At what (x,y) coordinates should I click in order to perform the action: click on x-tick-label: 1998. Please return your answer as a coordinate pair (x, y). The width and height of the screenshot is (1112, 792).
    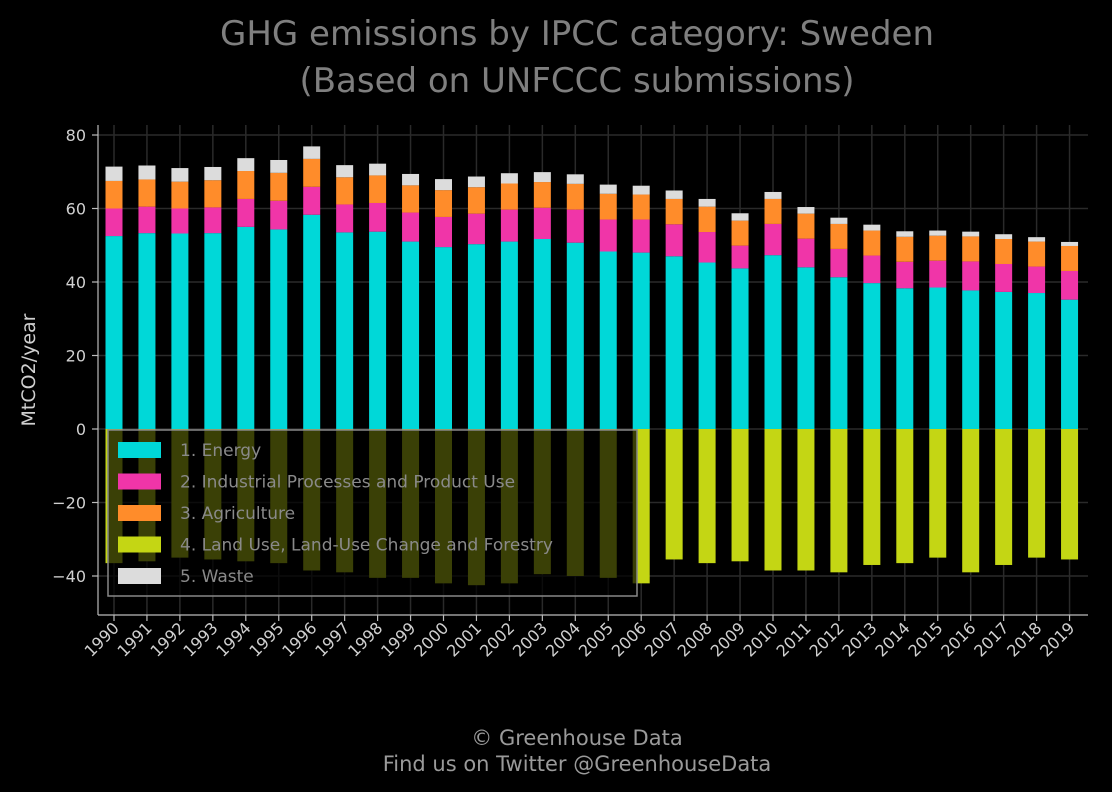
    Looking at the image, I should click on (365, 639).